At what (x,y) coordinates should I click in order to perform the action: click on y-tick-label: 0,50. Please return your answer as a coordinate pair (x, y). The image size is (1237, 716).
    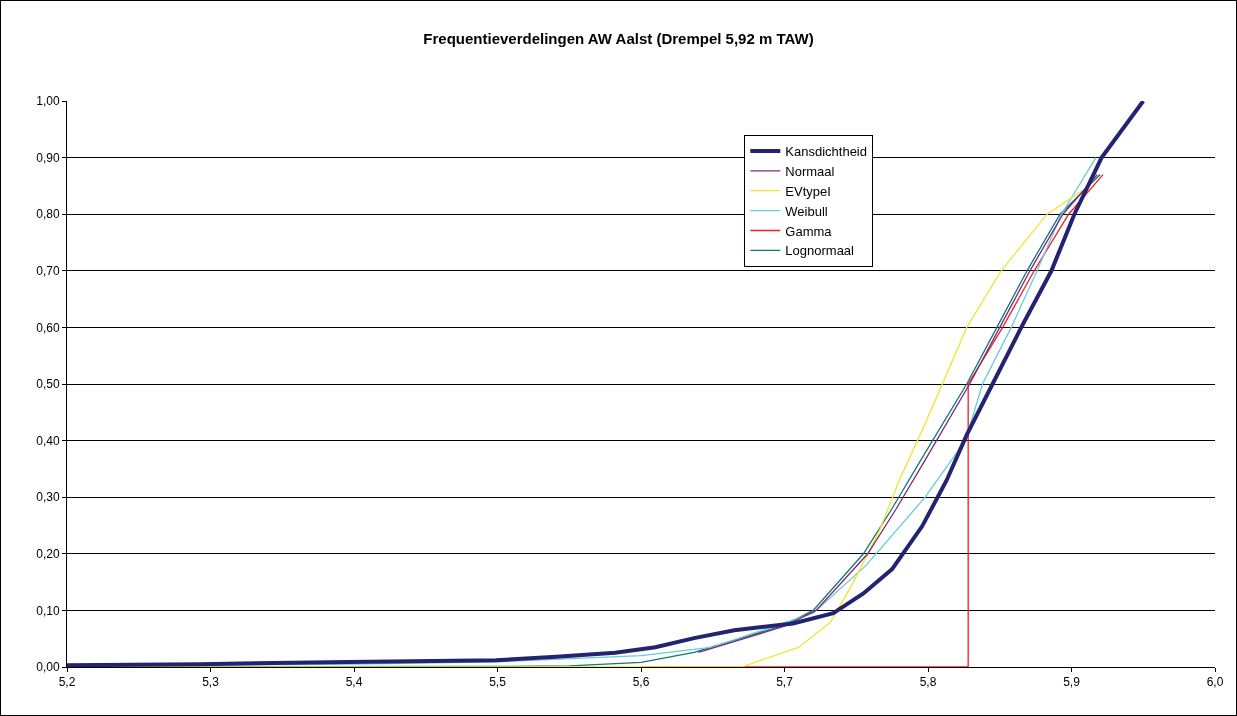
    Looking at the image, I should click on (48, 384).